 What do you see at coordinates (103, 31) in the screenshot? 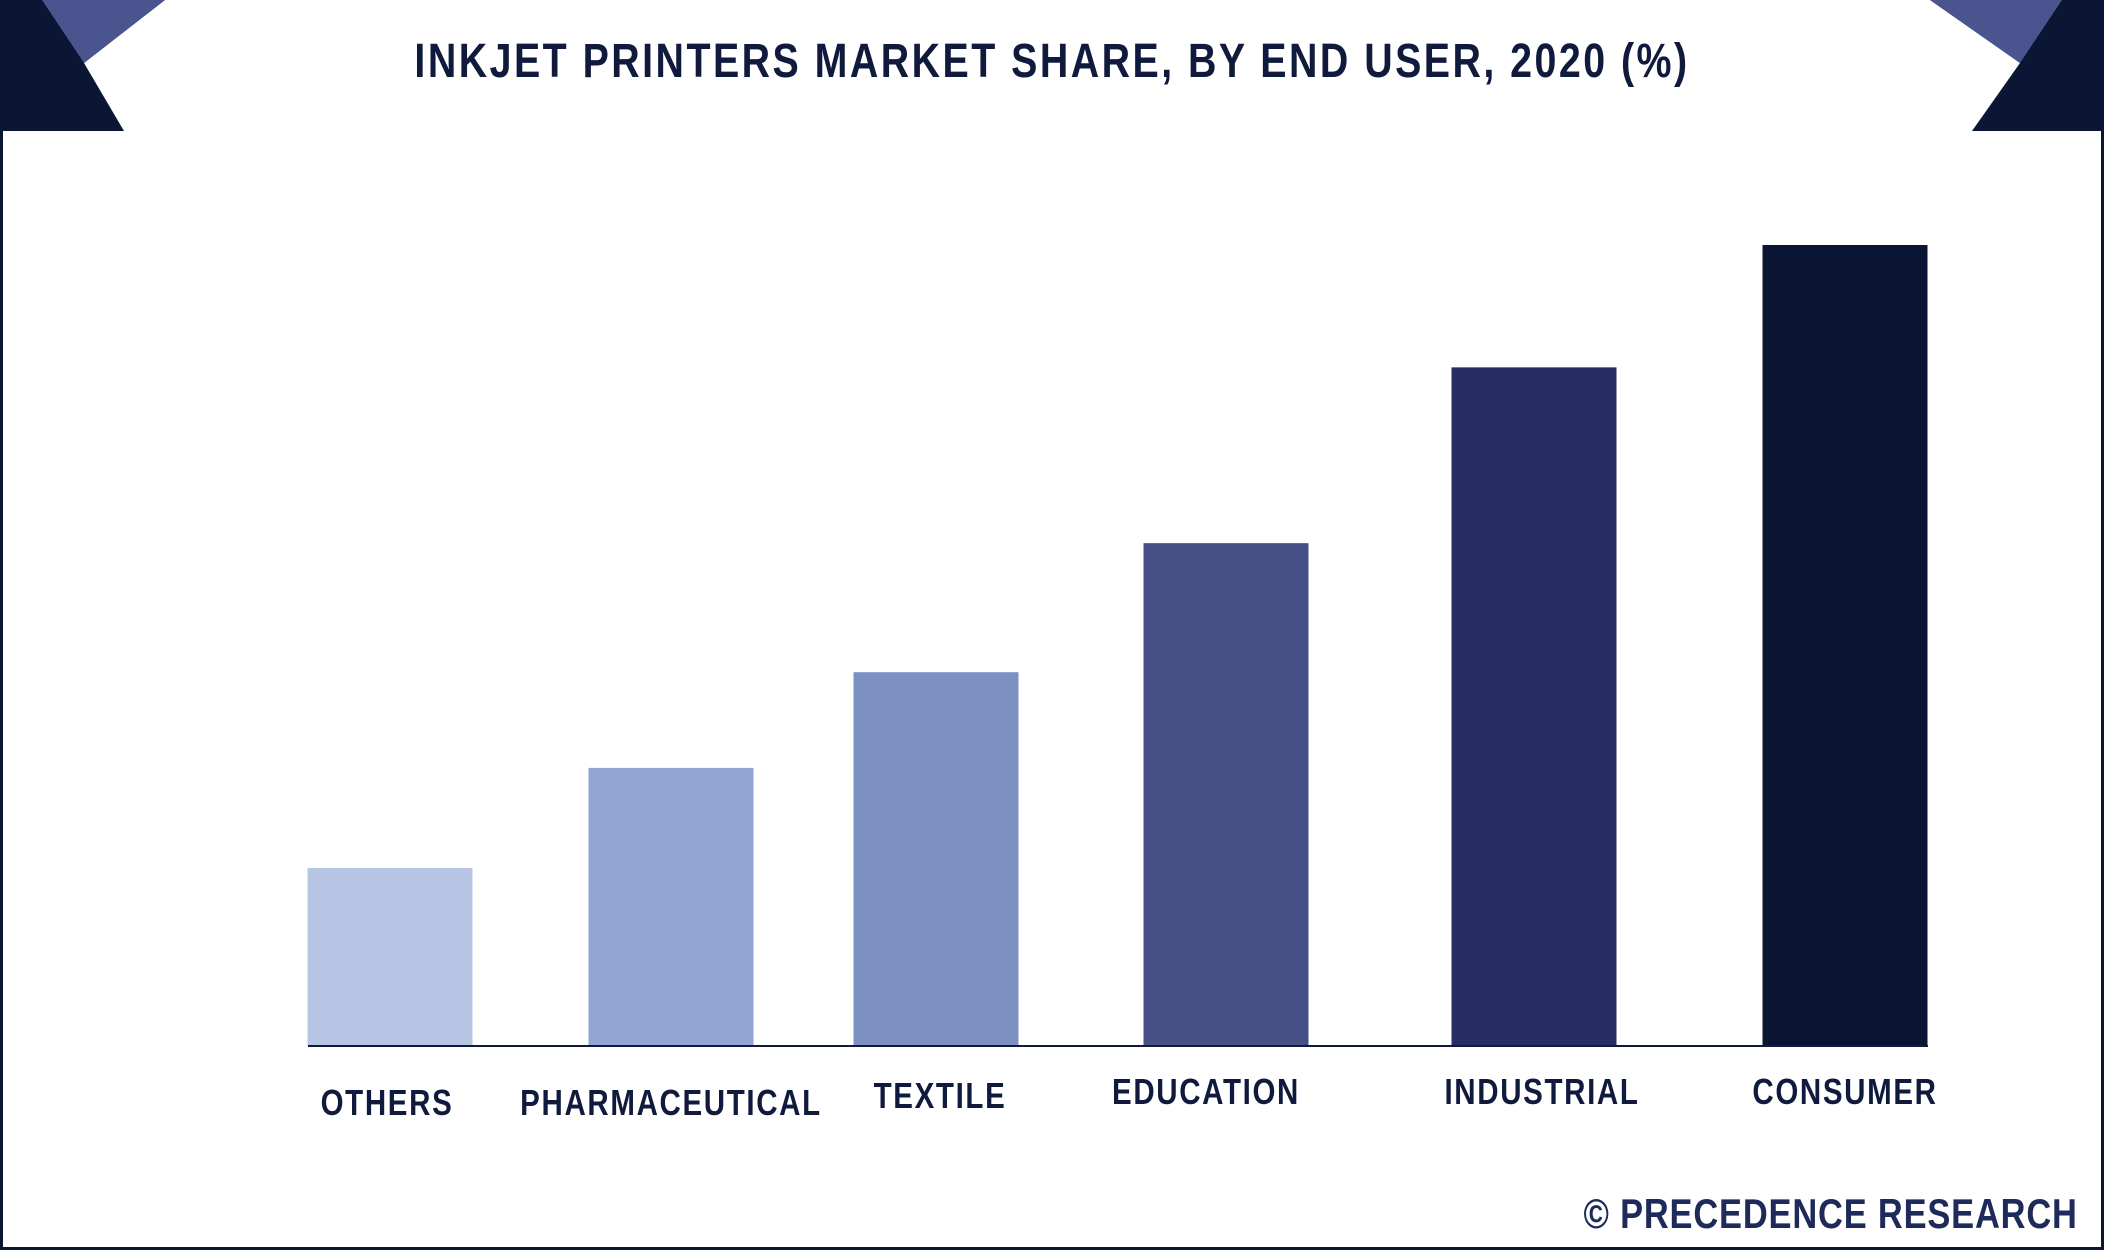
I see `left-accent-triangle` at bounding box center [103, 31].